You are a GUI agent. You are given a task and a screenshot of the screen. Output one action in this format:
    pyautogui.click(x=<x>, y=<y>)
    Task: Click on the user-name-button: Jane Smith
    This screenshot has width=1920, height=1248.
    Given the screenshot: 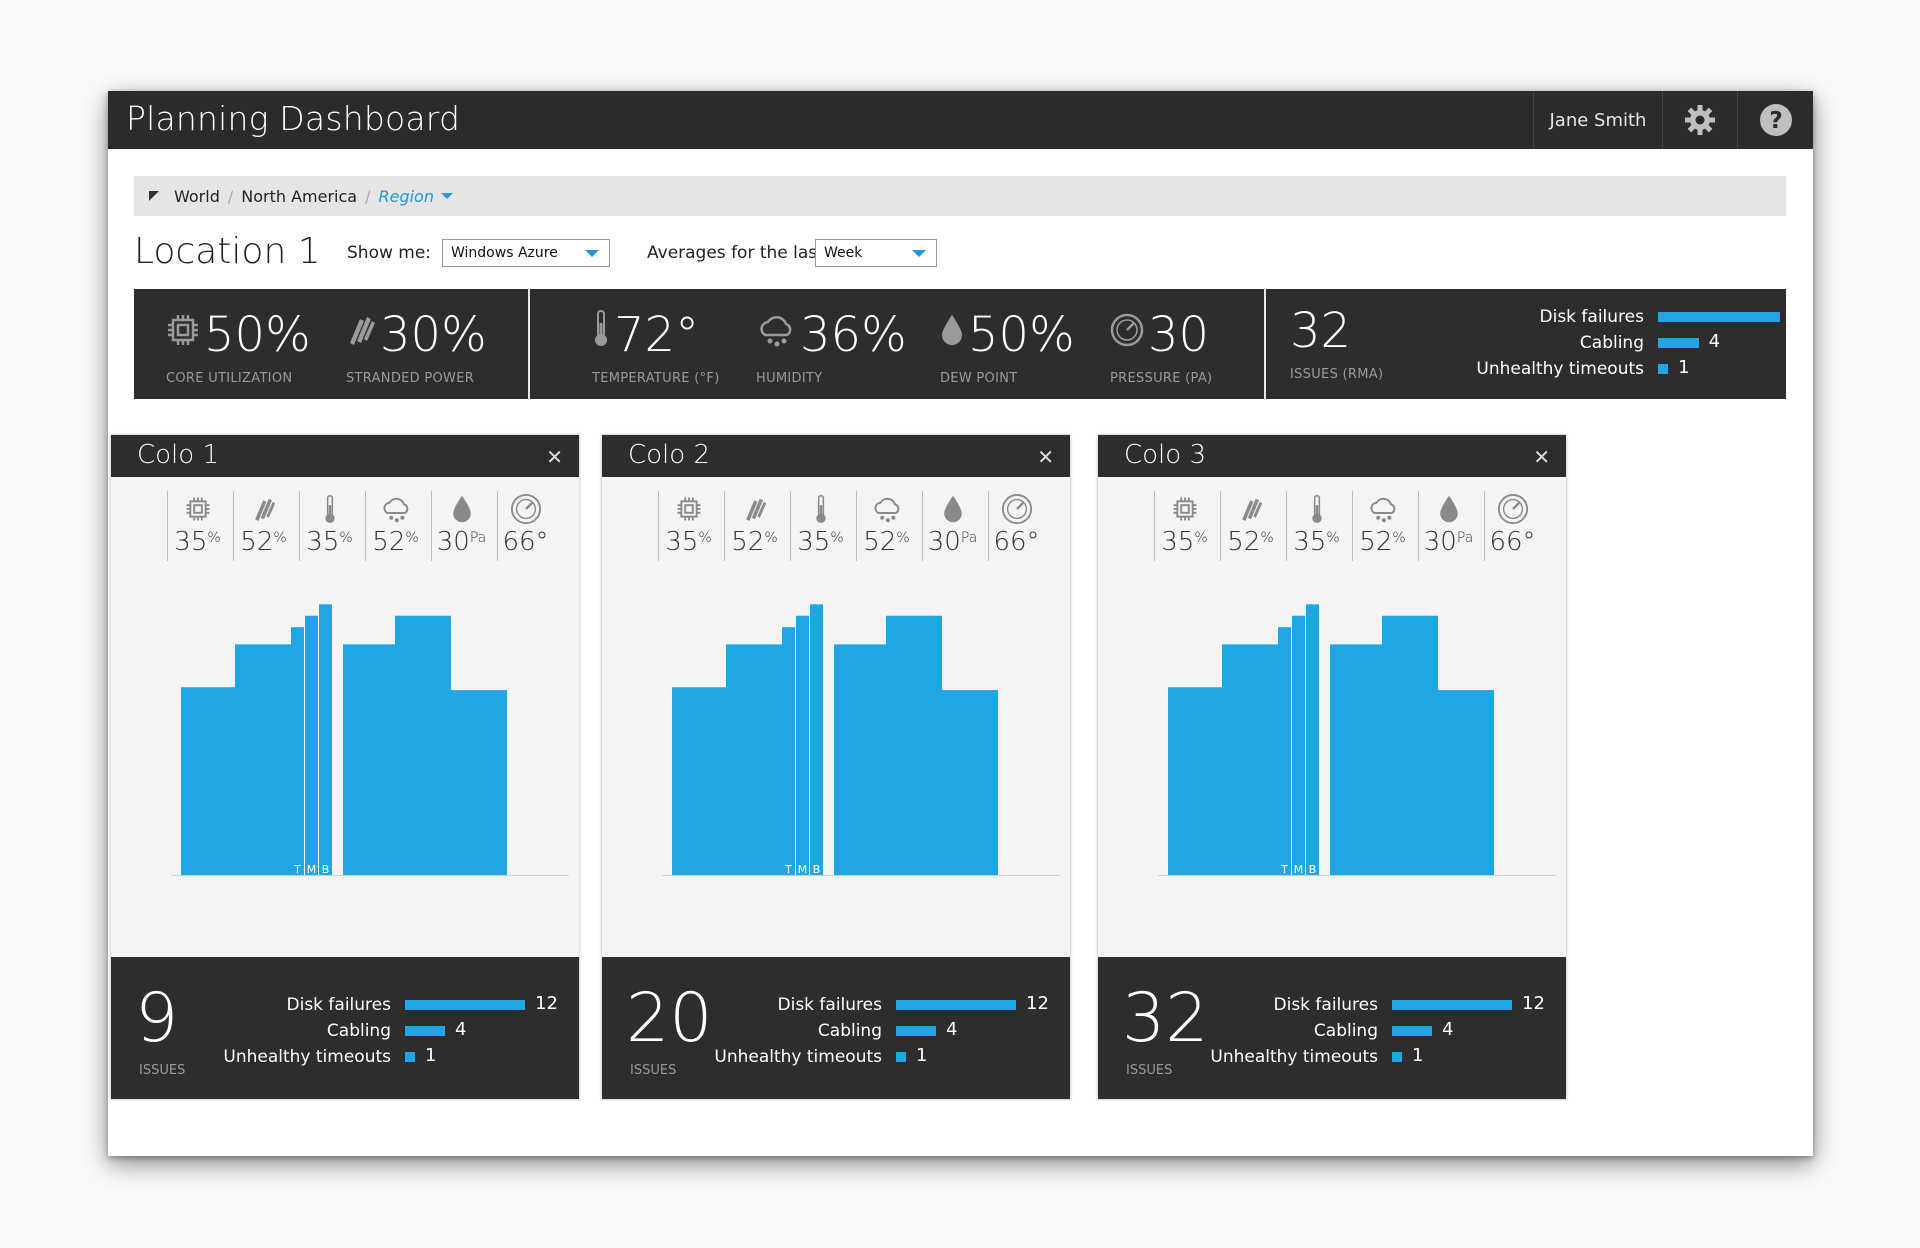 What is the action you would take?
    pyautogui.click(x=1598, y=120)
    